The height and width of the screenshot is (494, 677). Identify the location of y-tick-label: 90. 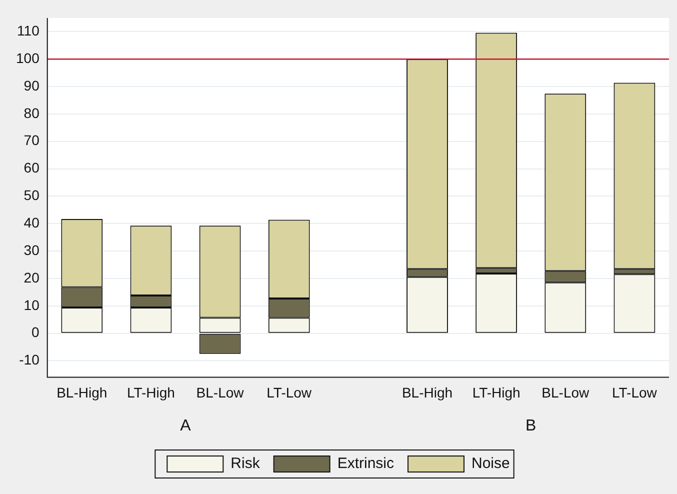
(32, 85).